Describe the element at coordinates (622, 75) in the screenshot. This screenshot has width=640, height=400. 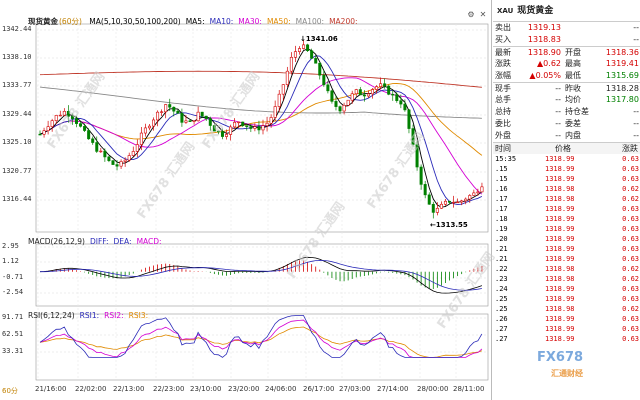
I see `quote-value: 1315.69` at that location.